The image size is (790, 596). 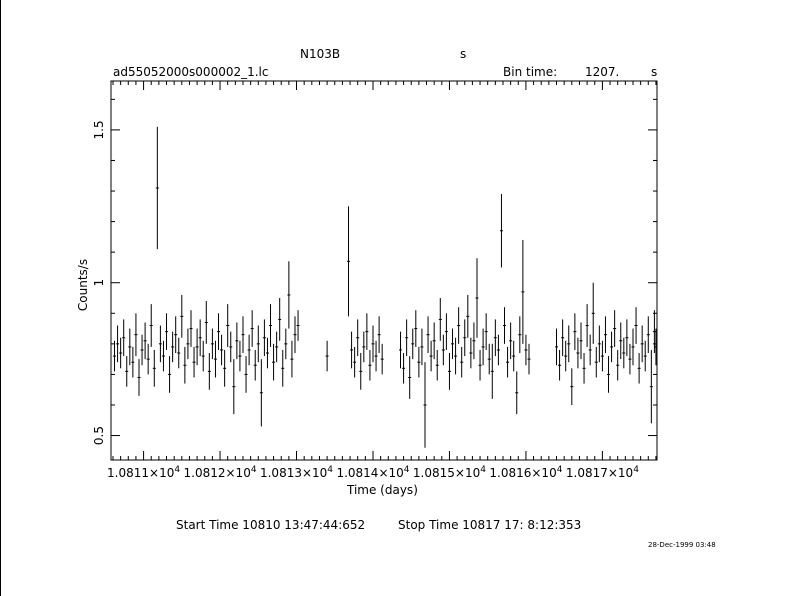 I want to click on bin-time-value: 1207., so click(x=602, y=72).